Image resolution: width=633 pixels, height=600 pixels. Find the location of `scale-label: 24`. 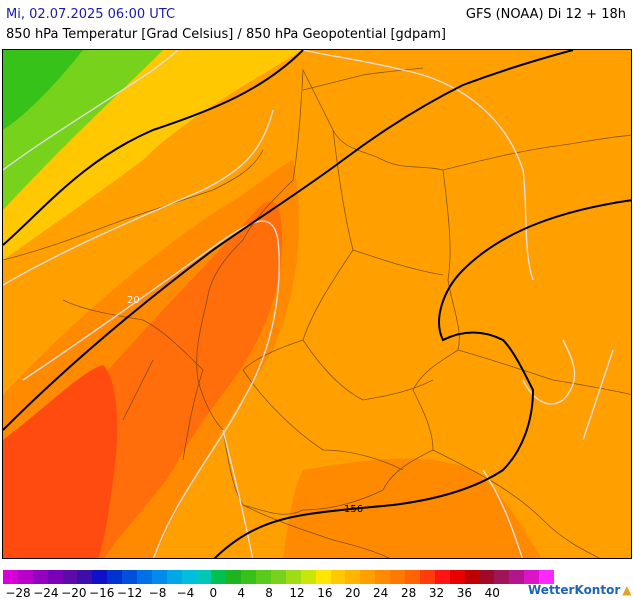

scale-label: 24 is located at coordinates (381, 593).